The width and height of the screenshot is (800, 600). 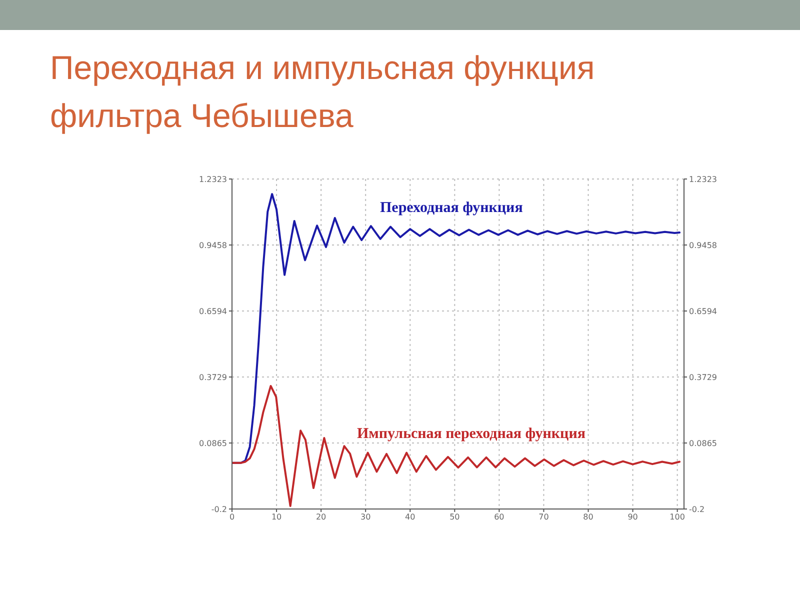 I want to click on y2-tick-label: -0.2, so click(x=697, y=509).